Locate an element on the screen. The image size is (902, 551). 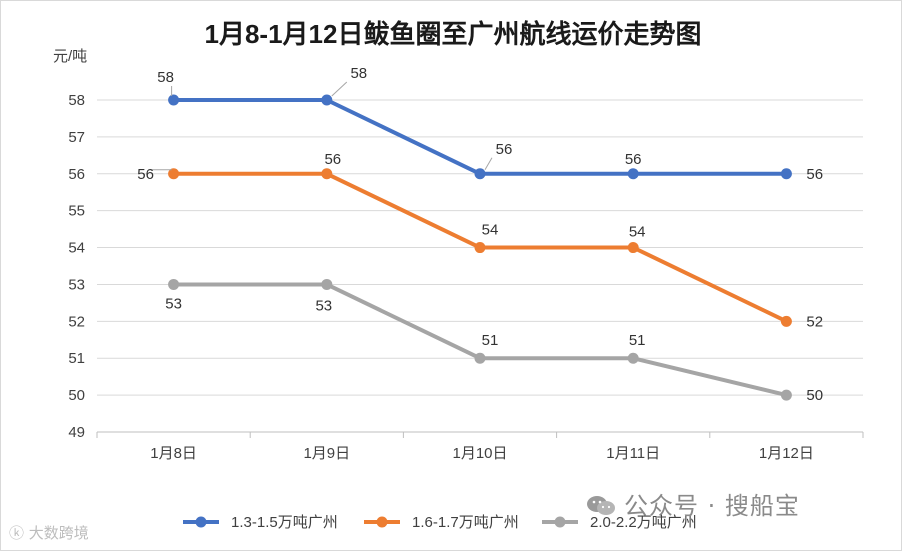
y-tick-label: 50 is located at coordinates (76, 395).